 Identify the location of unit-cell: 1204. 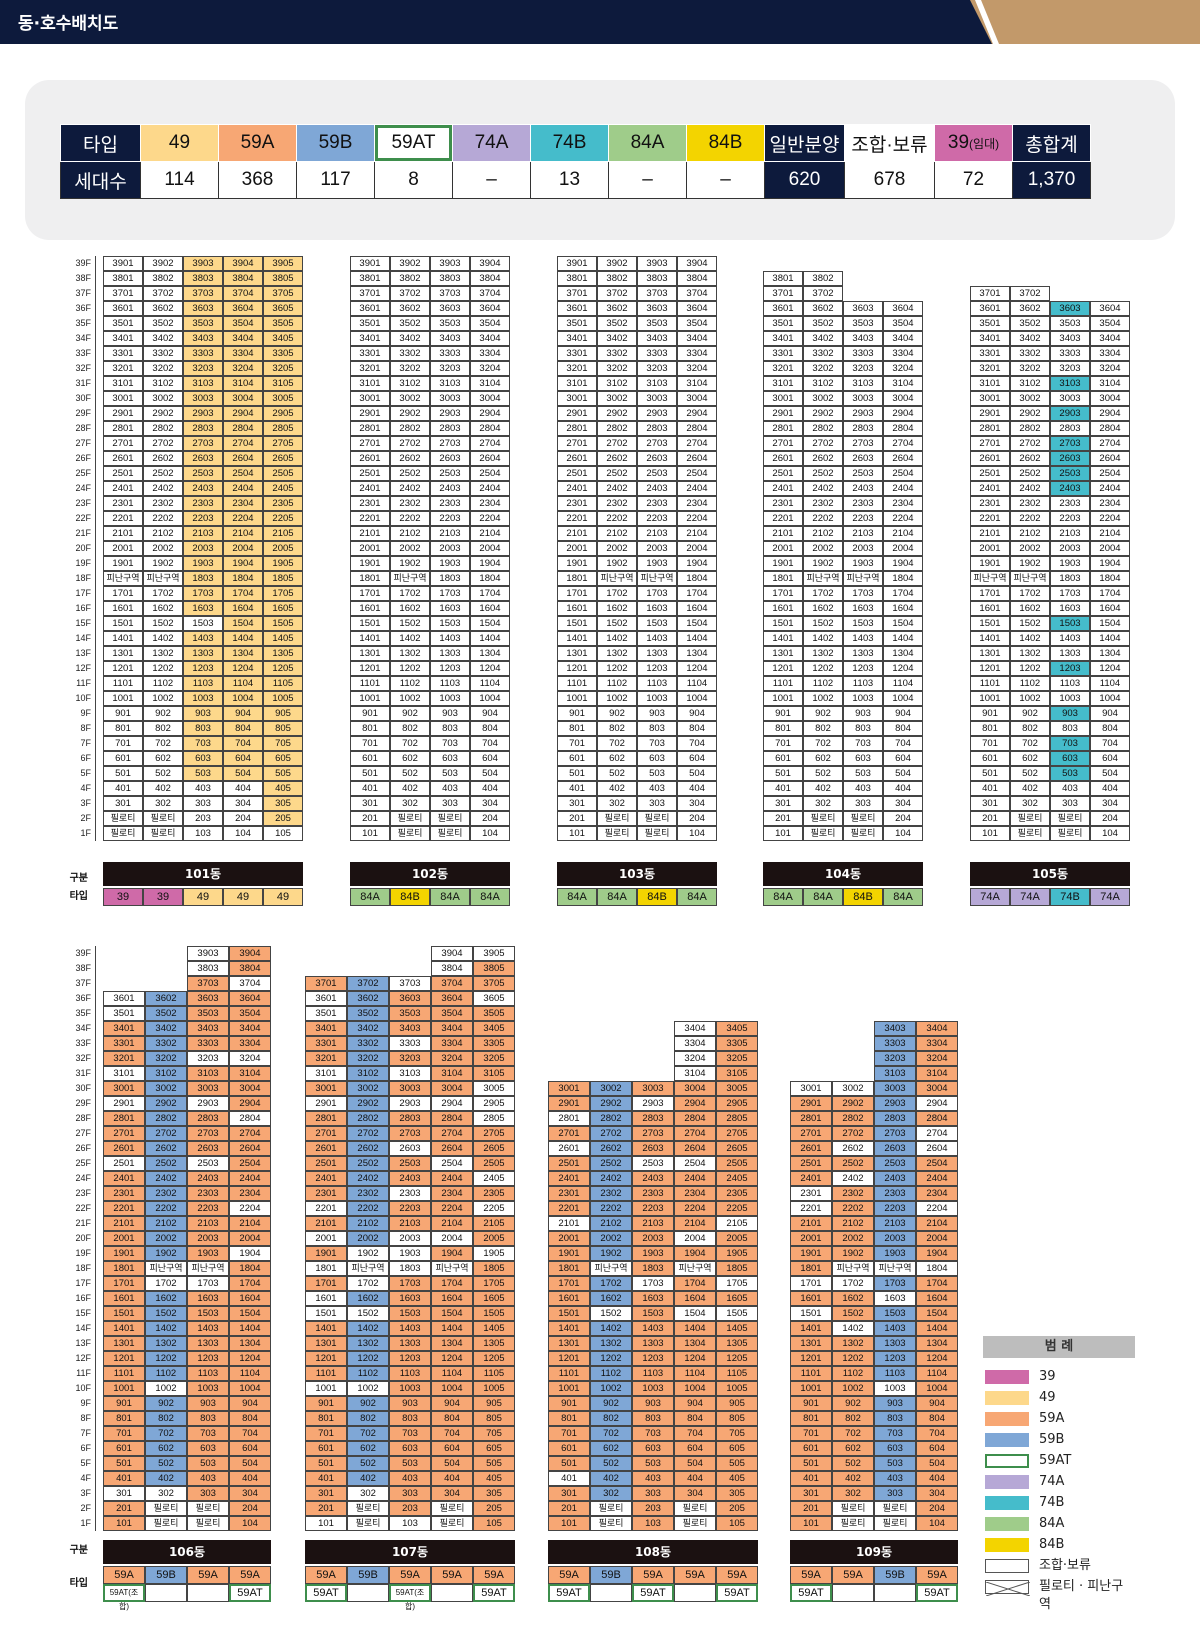
(1110, 668).